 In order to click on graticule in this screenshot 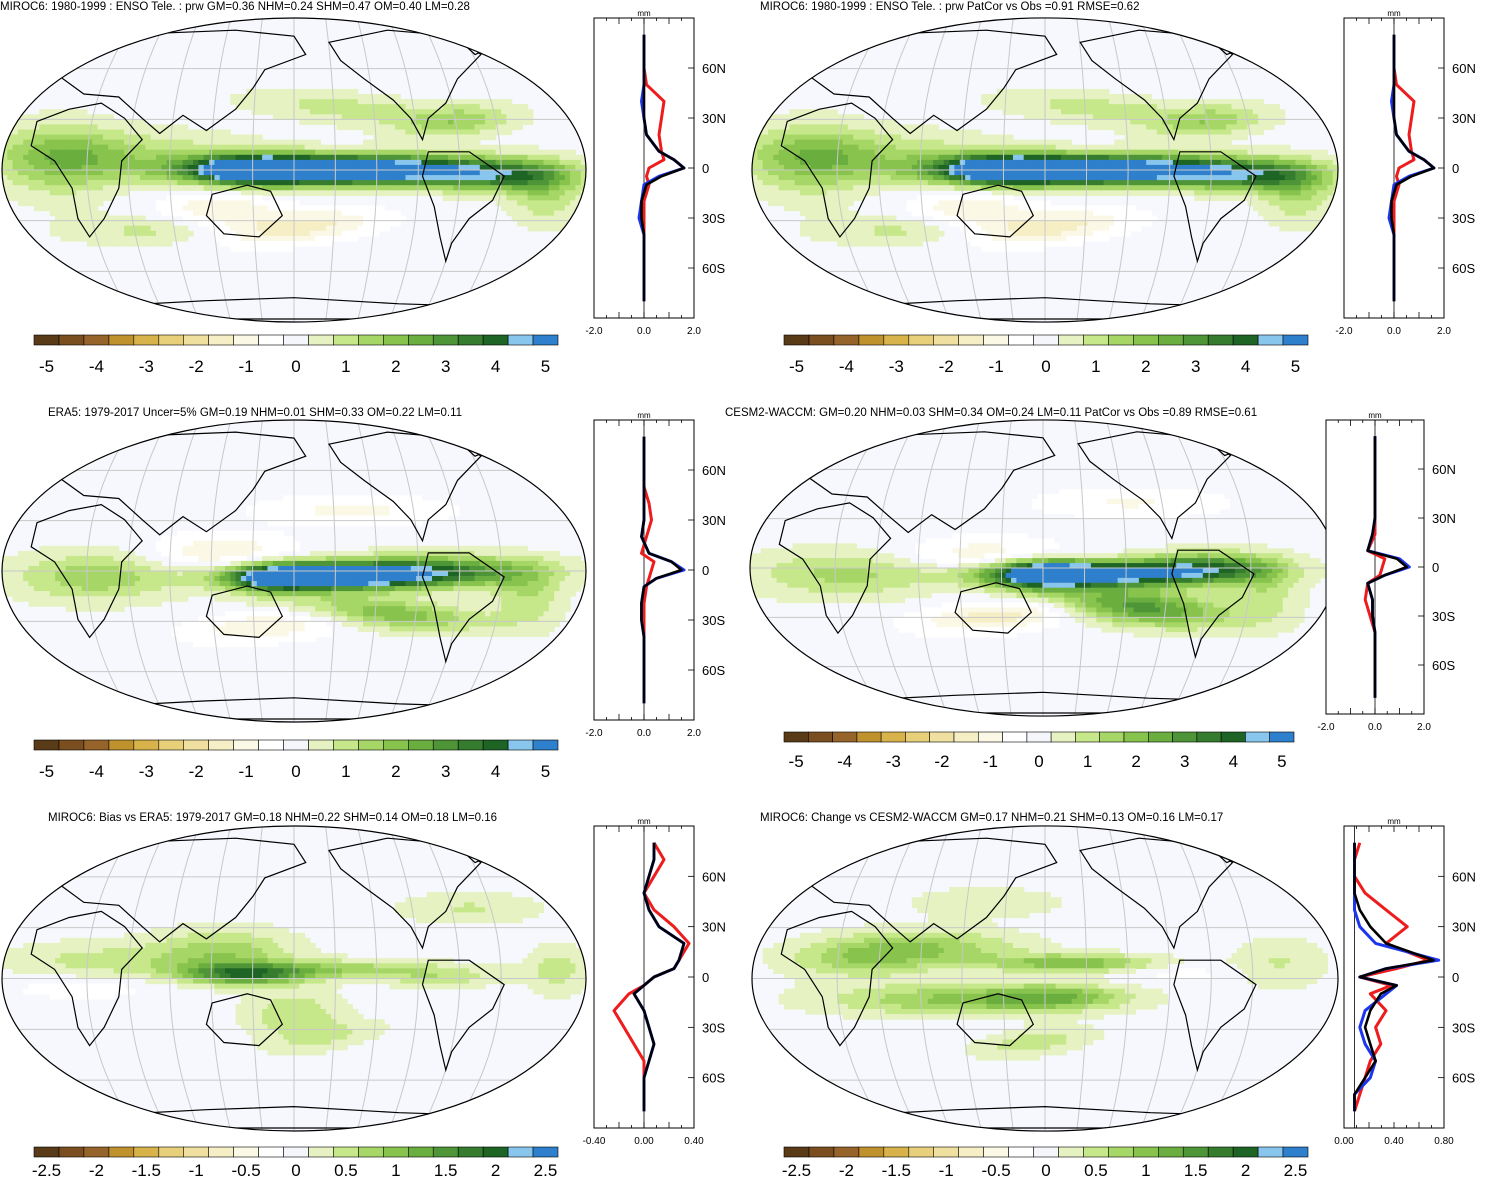, I will do `click(1043, 568)`.